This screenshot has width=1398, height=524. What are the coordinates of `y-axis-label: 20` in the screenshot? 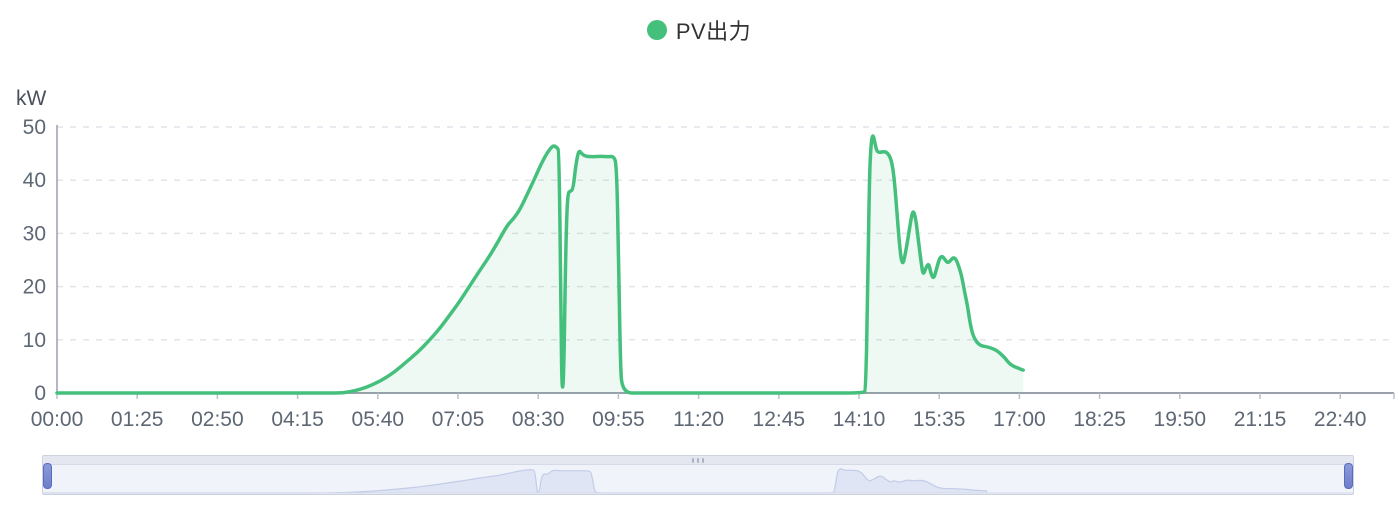 It's located at (34, 287).